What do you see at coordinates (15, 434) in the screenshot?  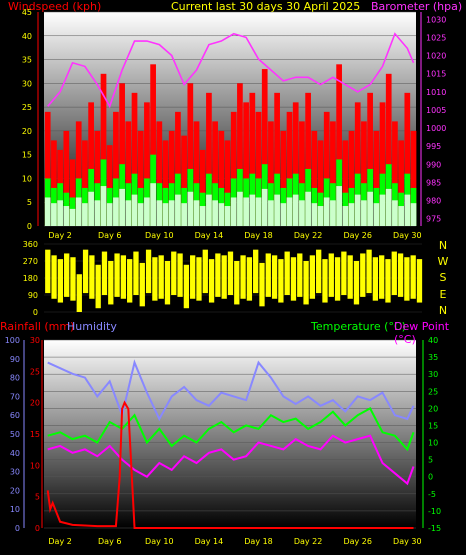 I see `humidity-tick-label: 50` at bounding box center [15, 434].